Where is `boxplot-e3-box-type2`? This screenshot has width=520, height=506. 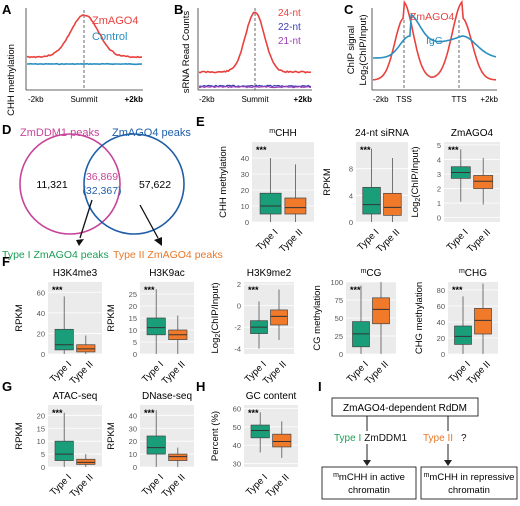 boxplot-e3-box-type2 is located at coordinates (483, 182).